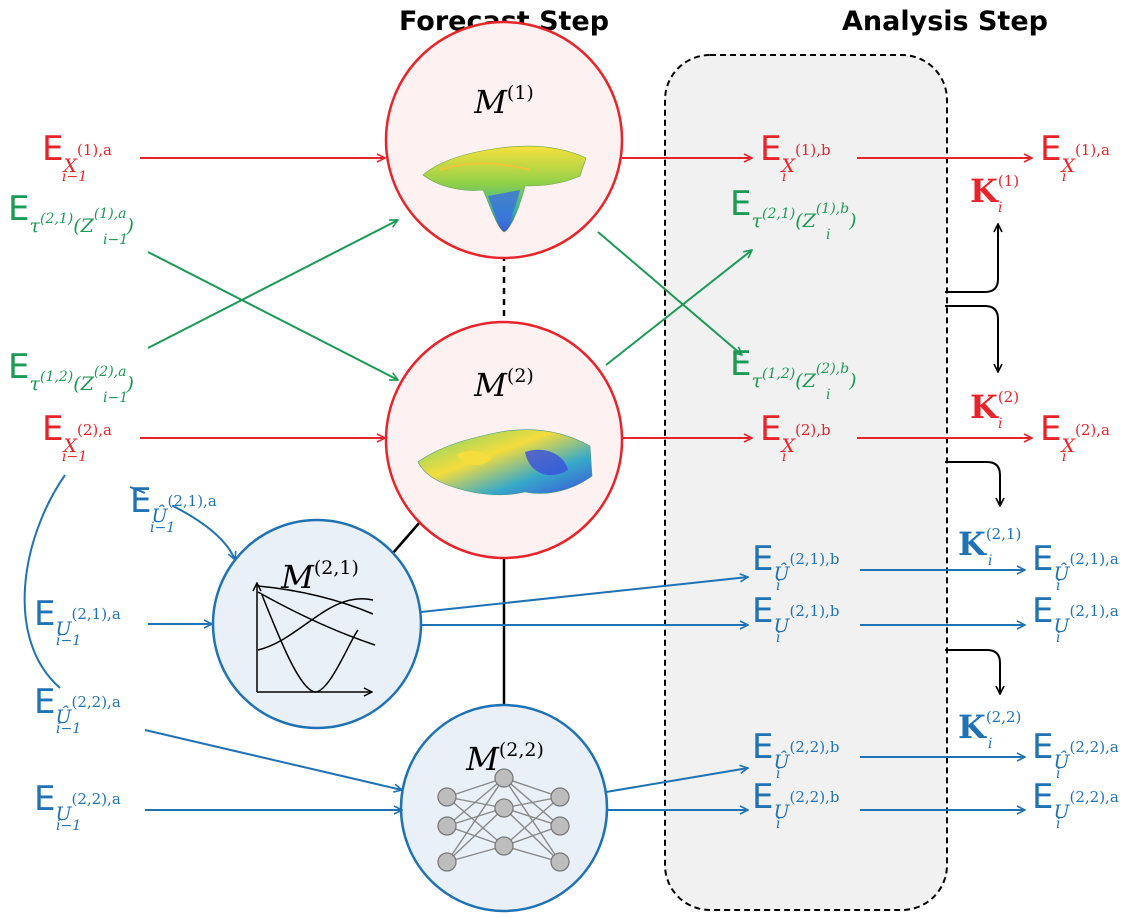 The height and width of the screenshot is (918, 1136). What do you see at coordinates (504, 758) in the screenshot?
I see `model-22-label: M(2,2)` at bounding box center [504, 758].